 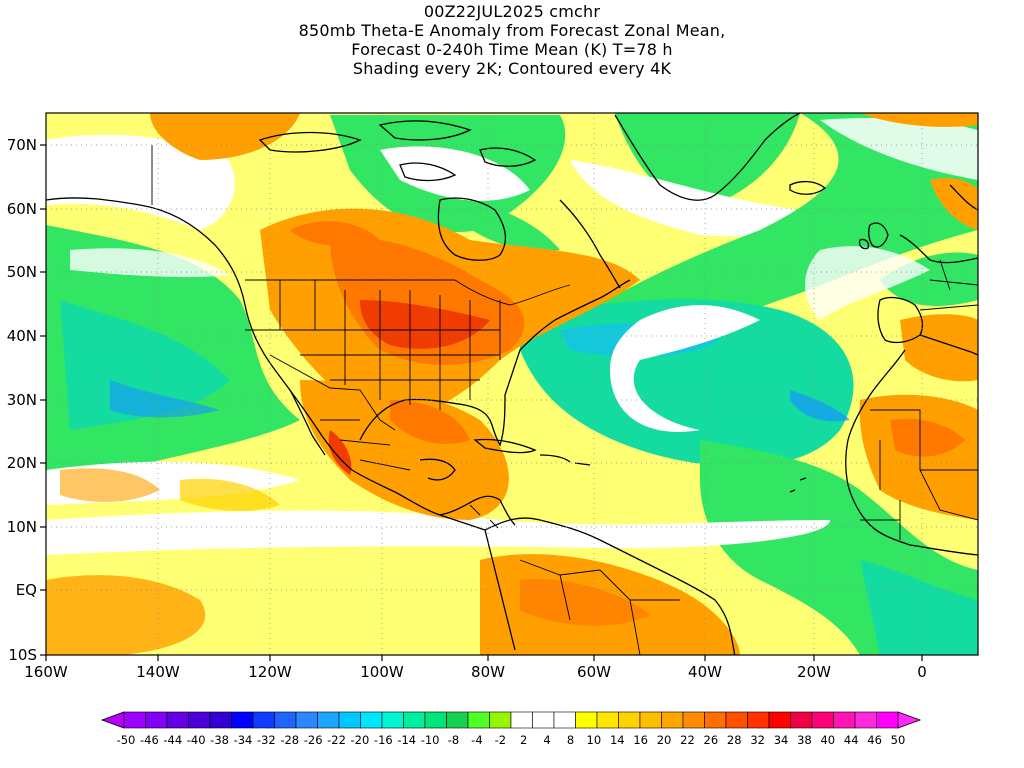 I want to click on title-line-4: Shading every 2K; Contoured every 4K, so click(x=512, y=68).